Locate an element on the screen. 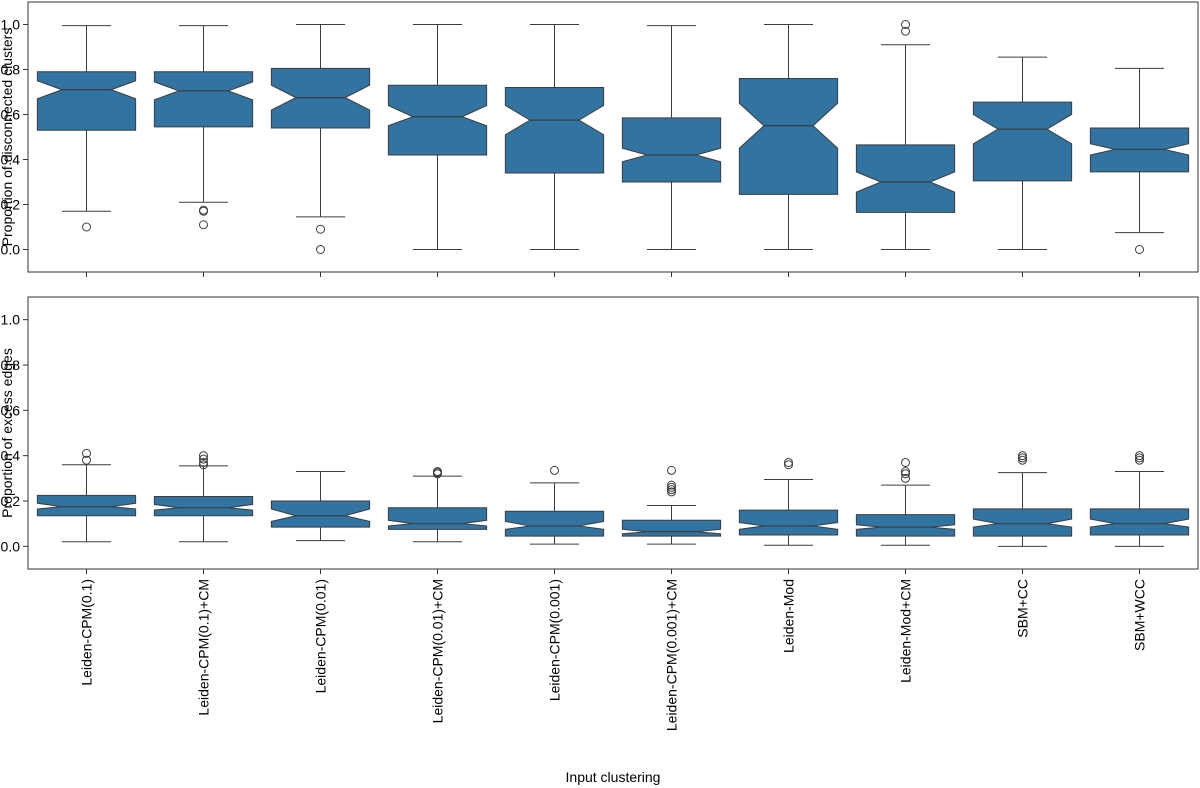 This screenshot has height=788, width=1200. x-tick-label: Leiden-CPM(0.001) is located at coordinates (555, 640).